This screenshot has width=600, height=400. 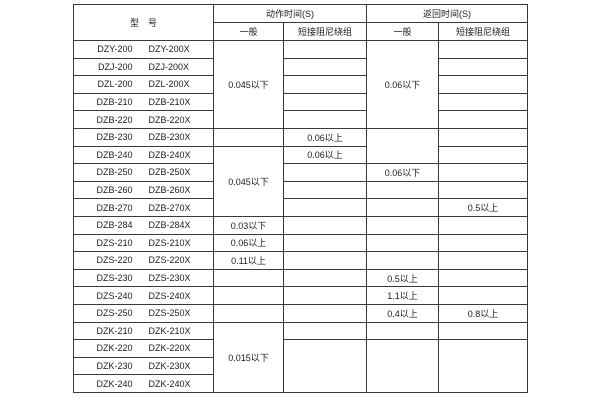 I want to click on model-name-pair: DZL-200 DZL-200X, so click(x=144, y=84).